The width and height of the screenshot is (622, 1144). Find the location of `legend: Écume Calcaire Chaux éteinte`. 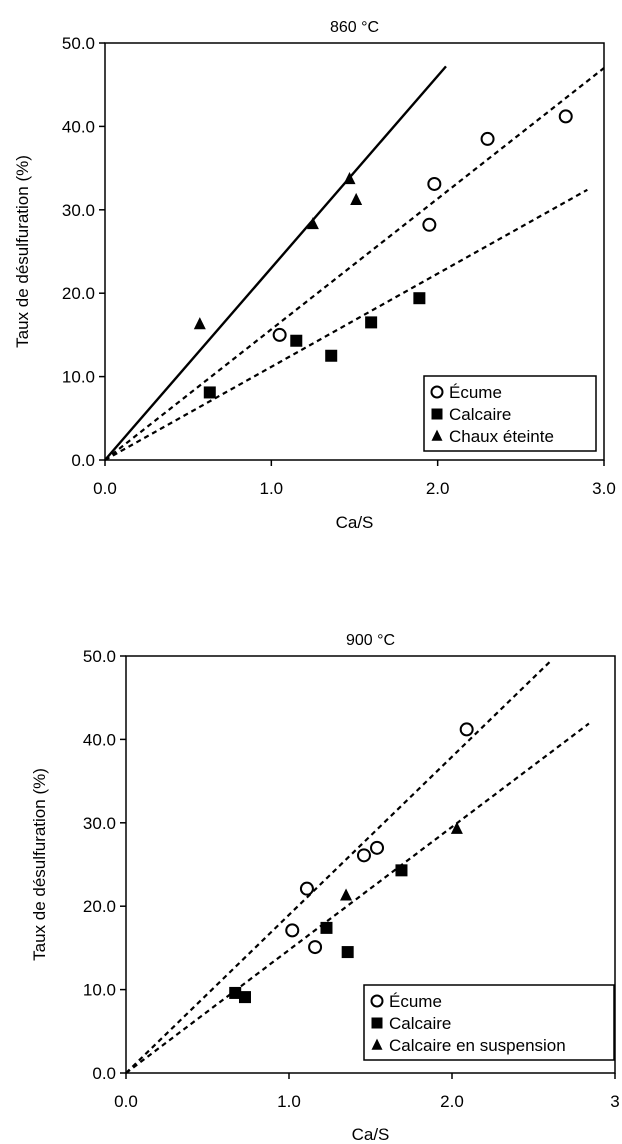

legend: Écume Calcaire Chaux éteinte is located at coordinates (510, 413).